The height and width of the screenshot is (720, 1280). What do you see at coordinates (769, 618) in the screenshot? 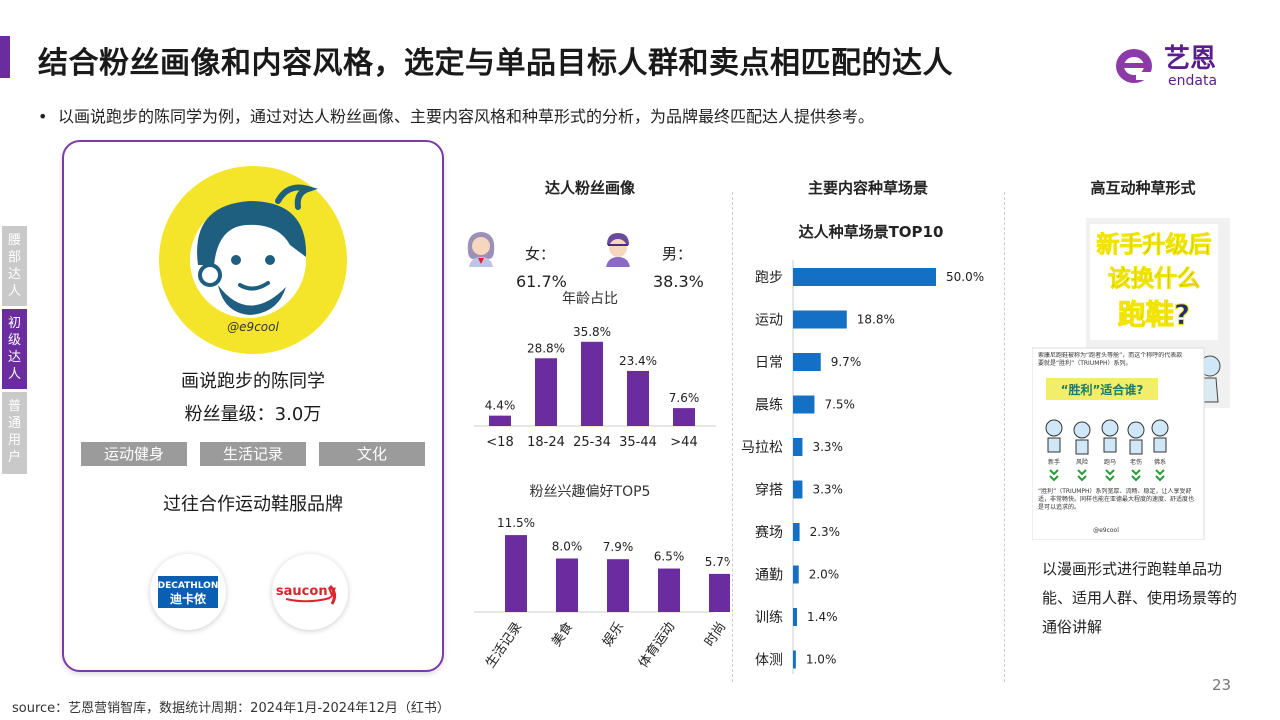
I see `category-label: 训练` at bounding box center [769, 618].